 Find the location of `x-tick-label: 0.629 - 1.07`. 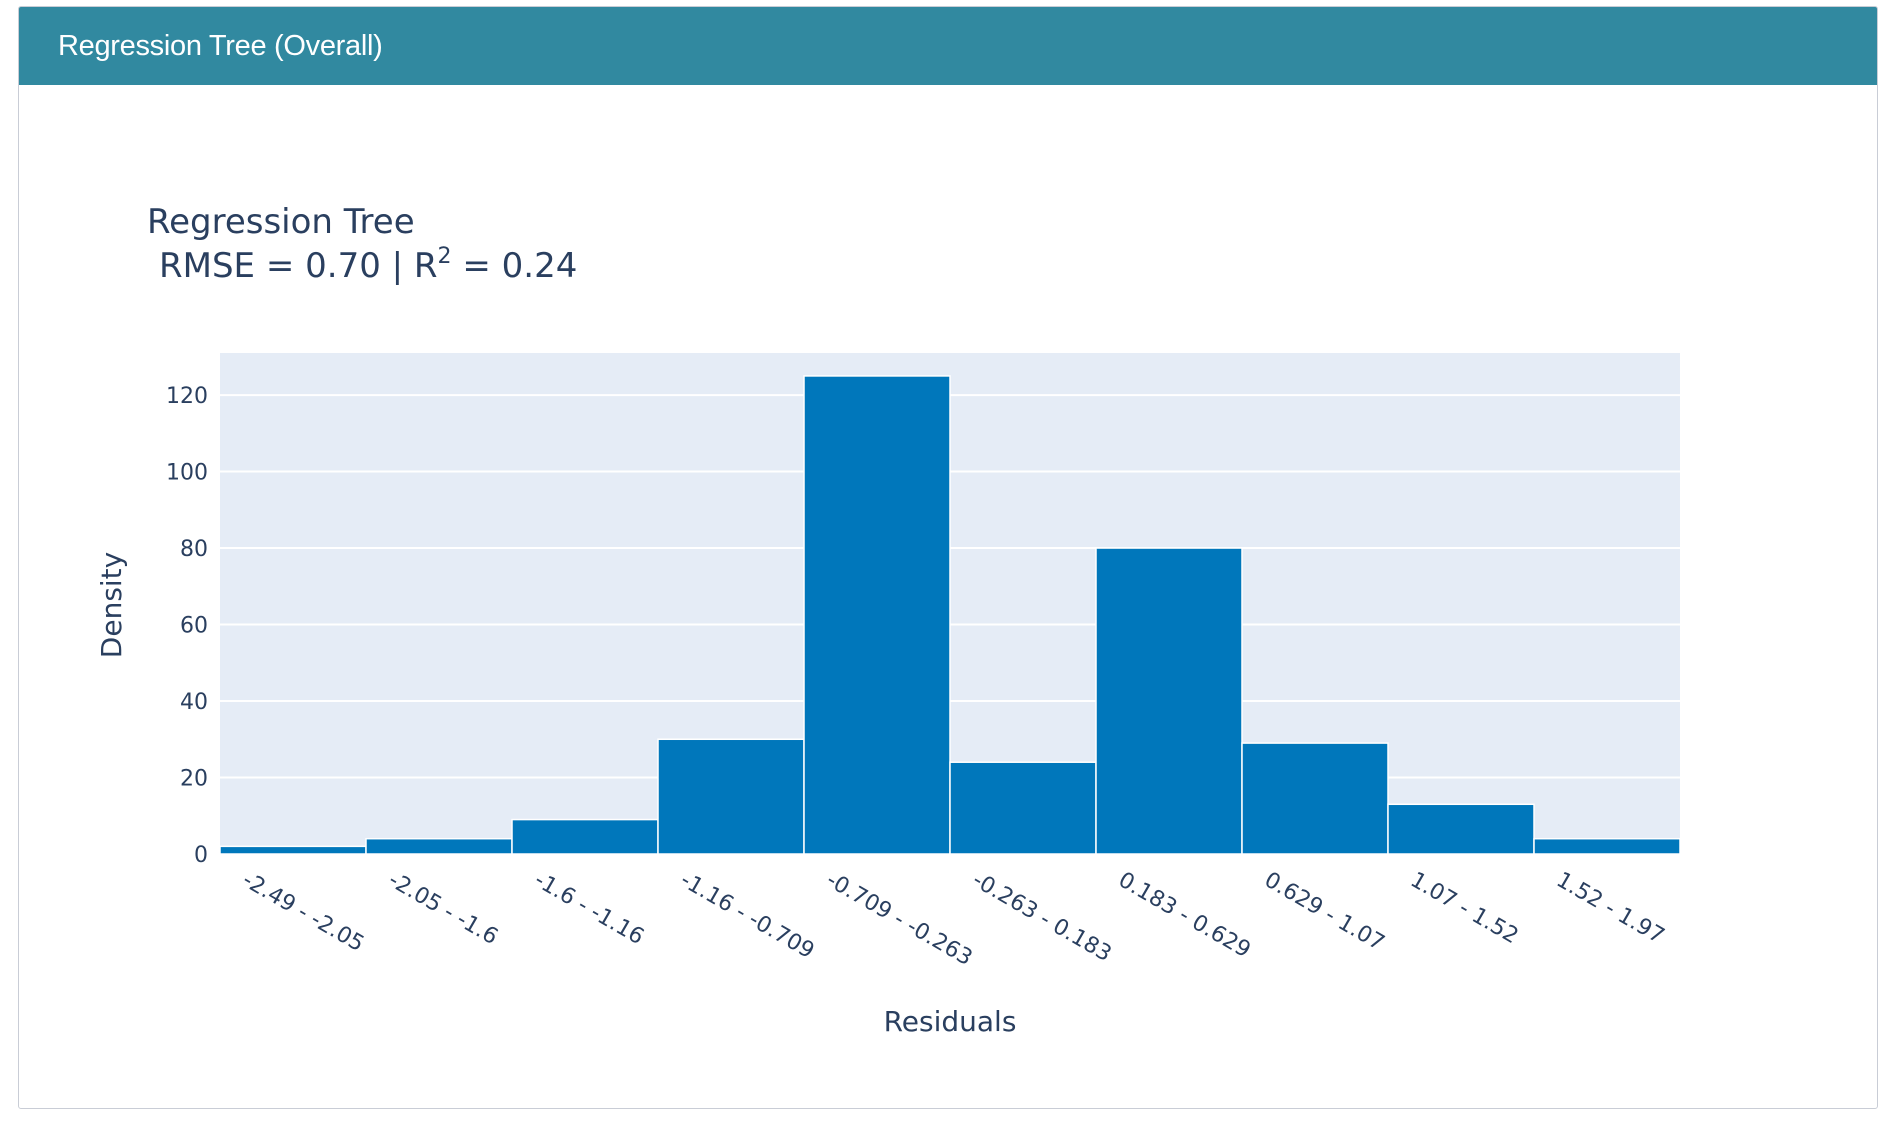

x-tick-label: 0.629 - 1.07 is located at coordinates (1324, 912).